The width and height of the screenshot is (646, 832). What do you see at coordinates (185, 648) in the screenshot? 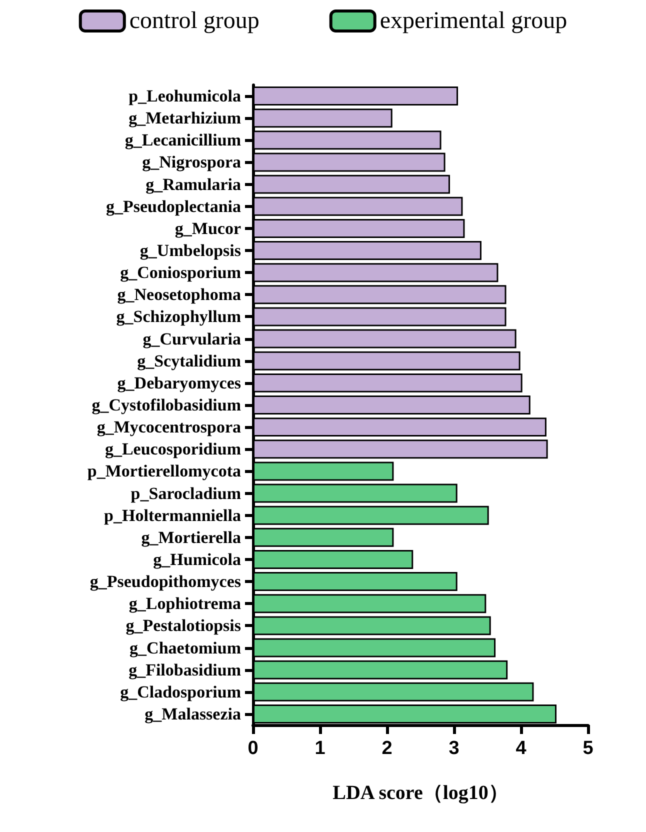
I see `y-tick-label: g_Chaetomium` at bounding box center [185, 648].